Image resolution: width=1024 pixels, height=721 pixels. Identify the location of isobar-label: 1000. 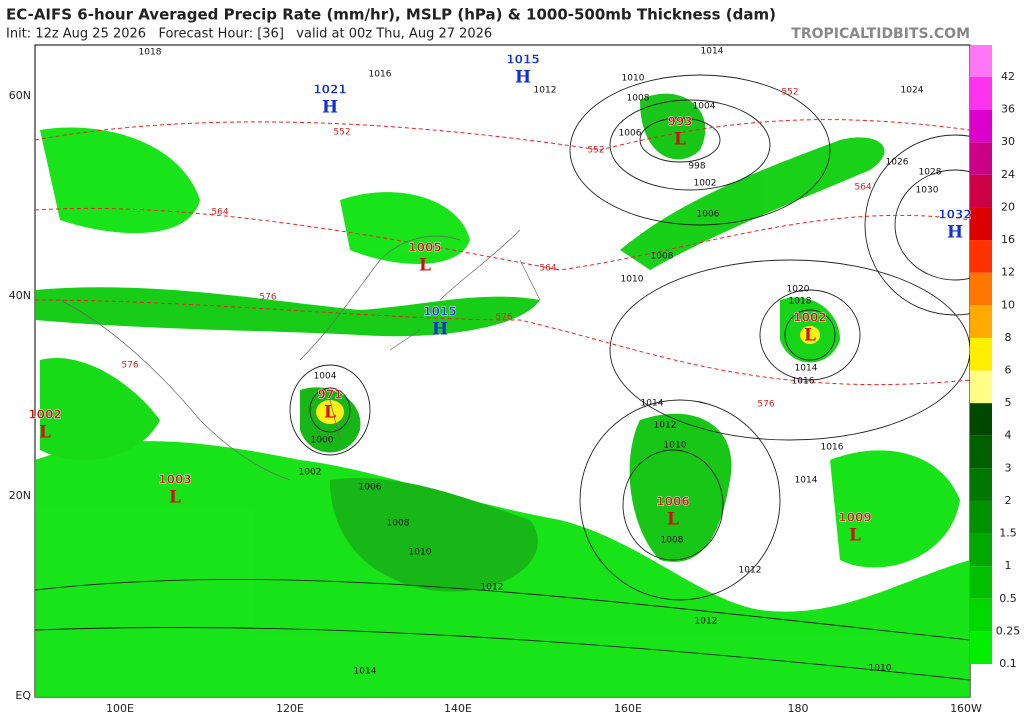
(322, 441).